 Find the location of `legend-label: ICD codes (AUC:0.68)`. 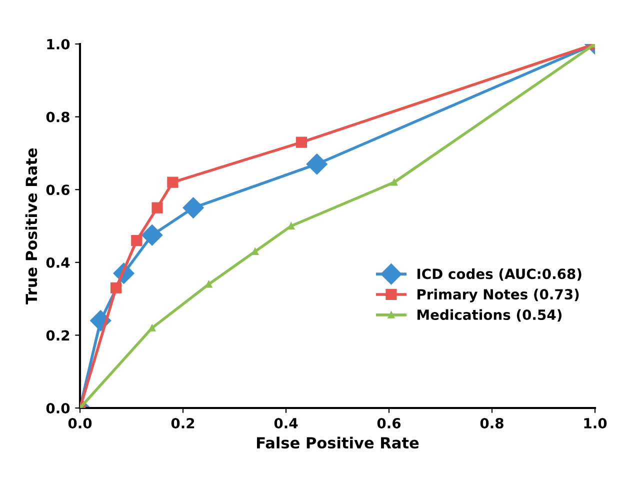

legend-label: ICD codes (AUC:0.68) is located at coordinates (500, 274).